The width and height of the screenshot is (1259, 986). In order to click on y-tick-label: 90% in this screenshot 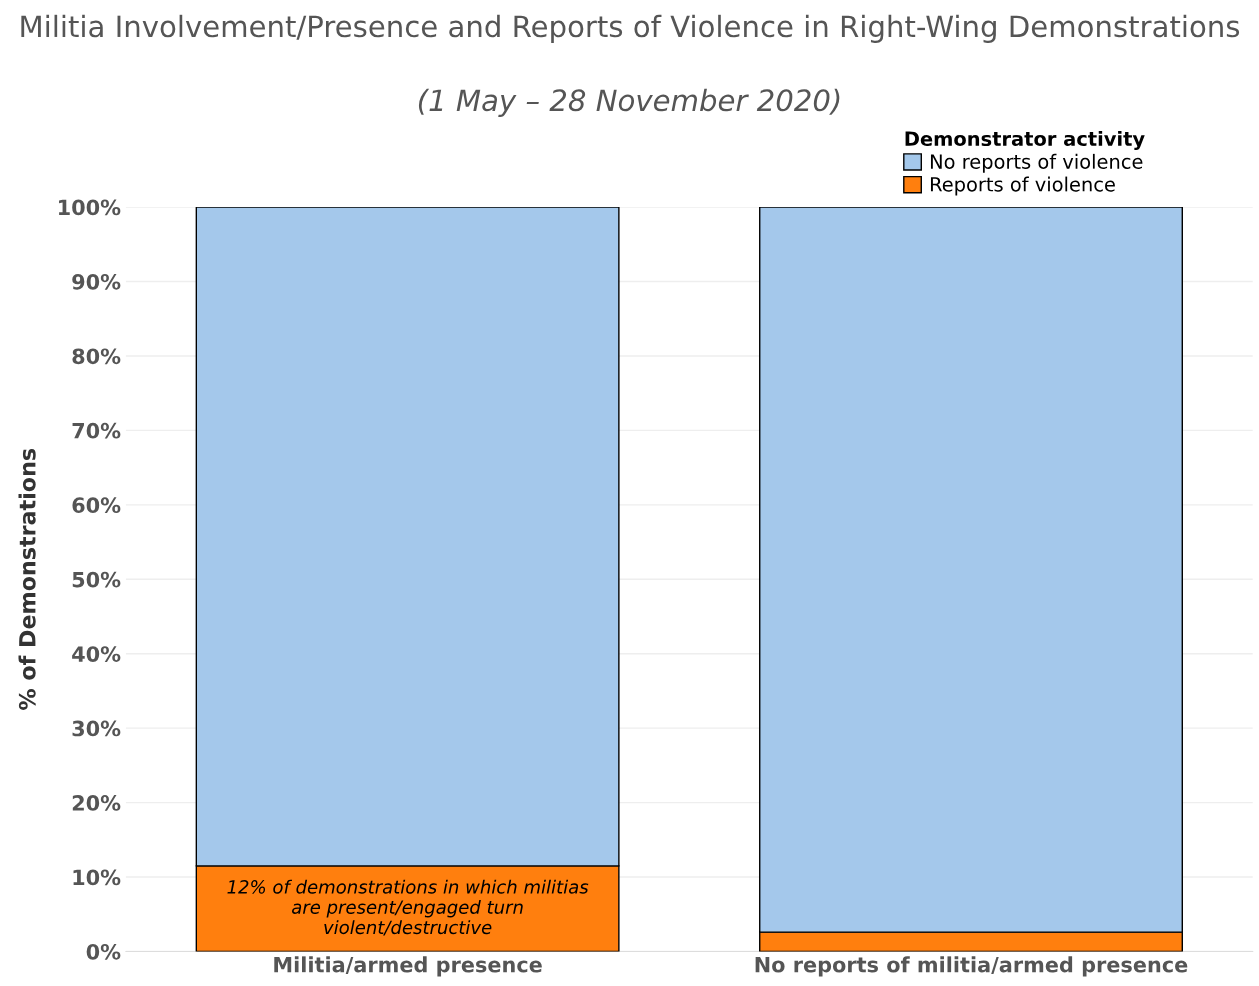, I will do `click(96, 281)`.